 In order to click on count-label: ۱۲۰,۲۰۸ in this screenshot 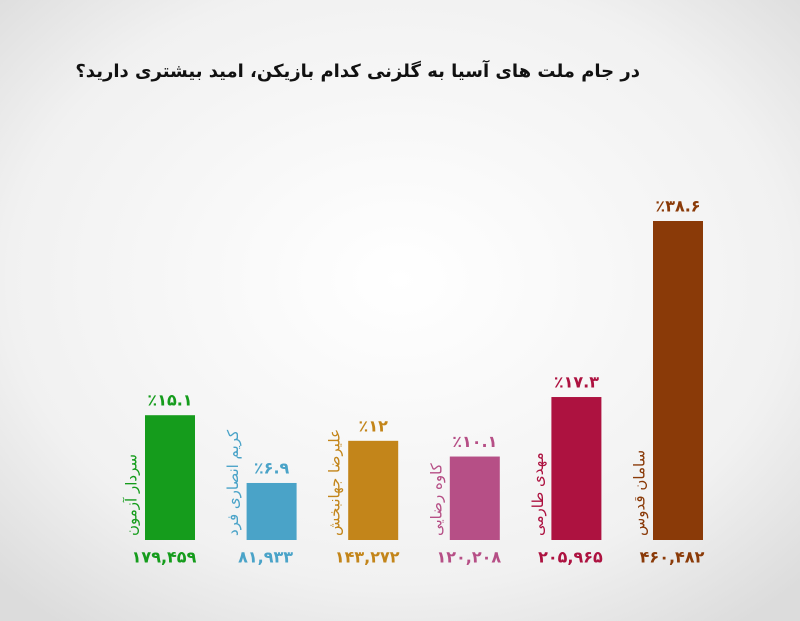, I will do `click(468, 557)`.